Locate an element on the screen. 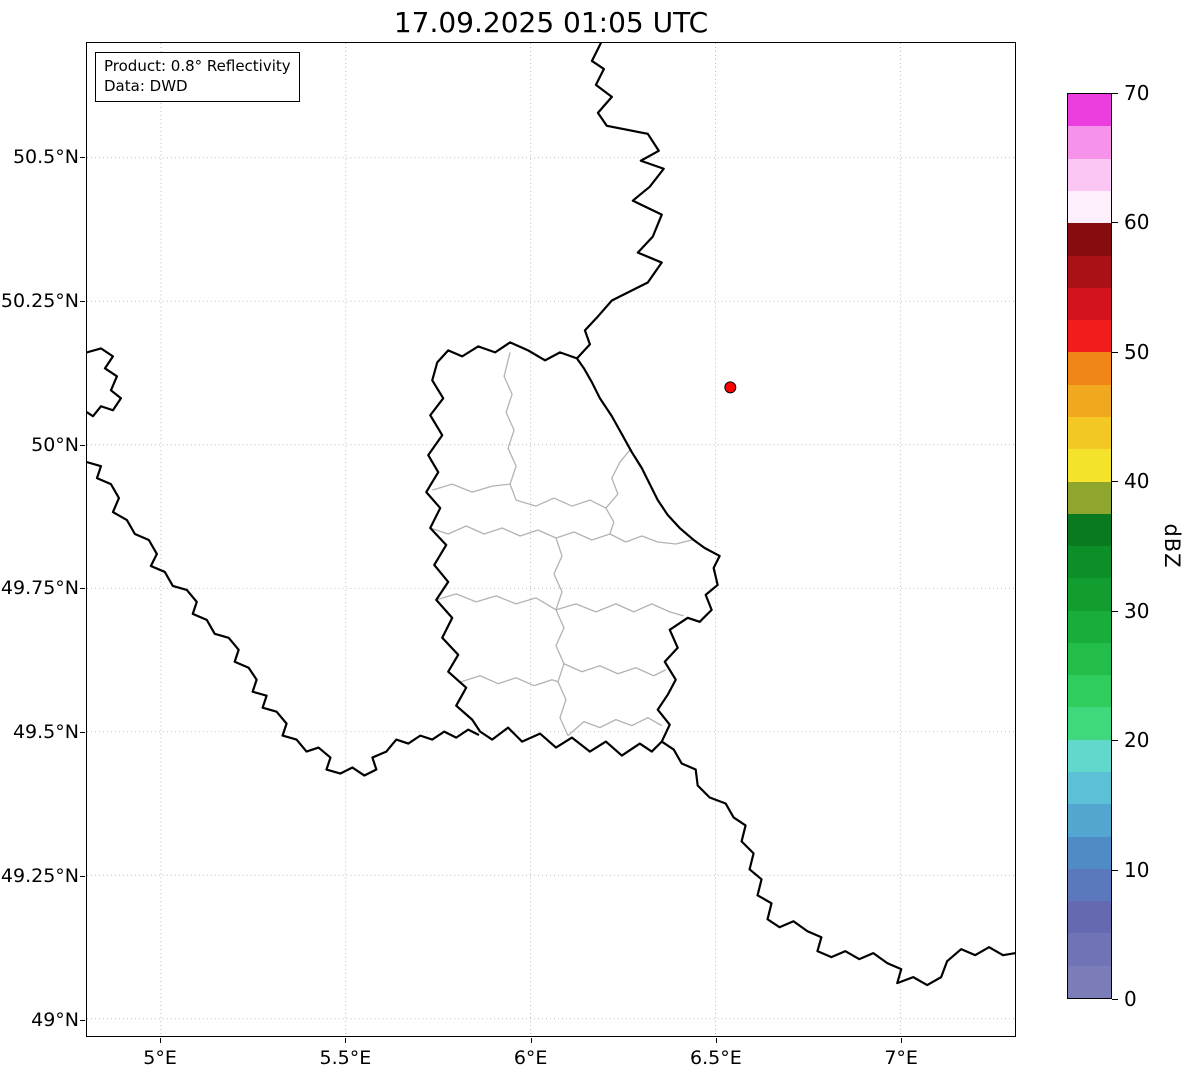 The width and height of the screenshot is (1202, 1081). product-info-box: Product: 0.8° Reflectivity Data: DWD is located at coordinates (197, 77).